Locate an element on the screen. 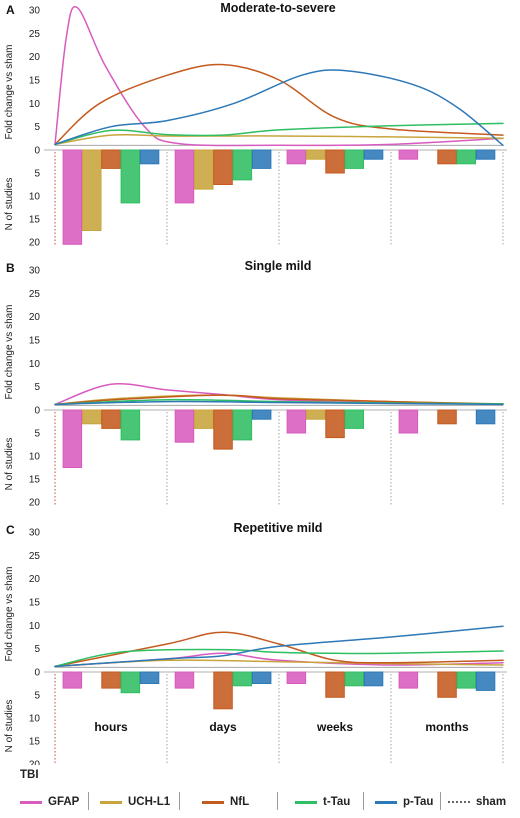 The height and width of the screenshot is (818, 520). legend-item-uchl1: UCH-L1 is located at coordinates (135, 802).